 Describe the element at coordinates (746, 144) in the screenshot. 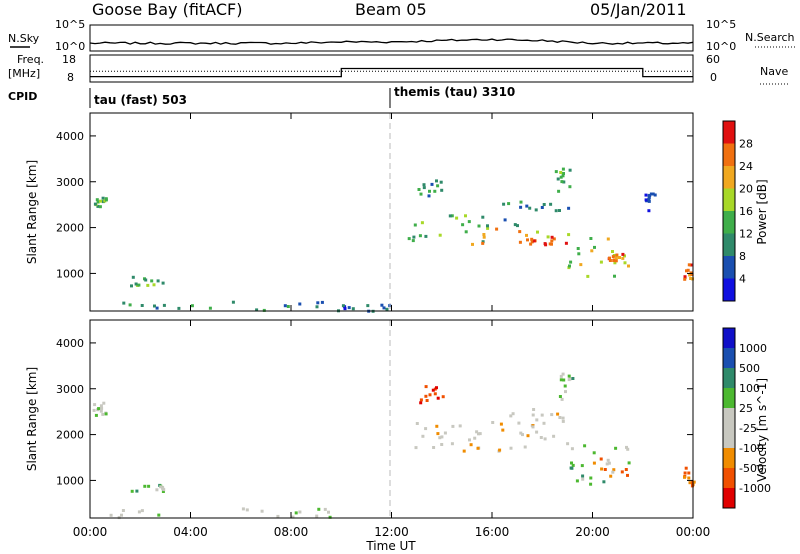

I see `colorbar-tick-label: 28` at that location.